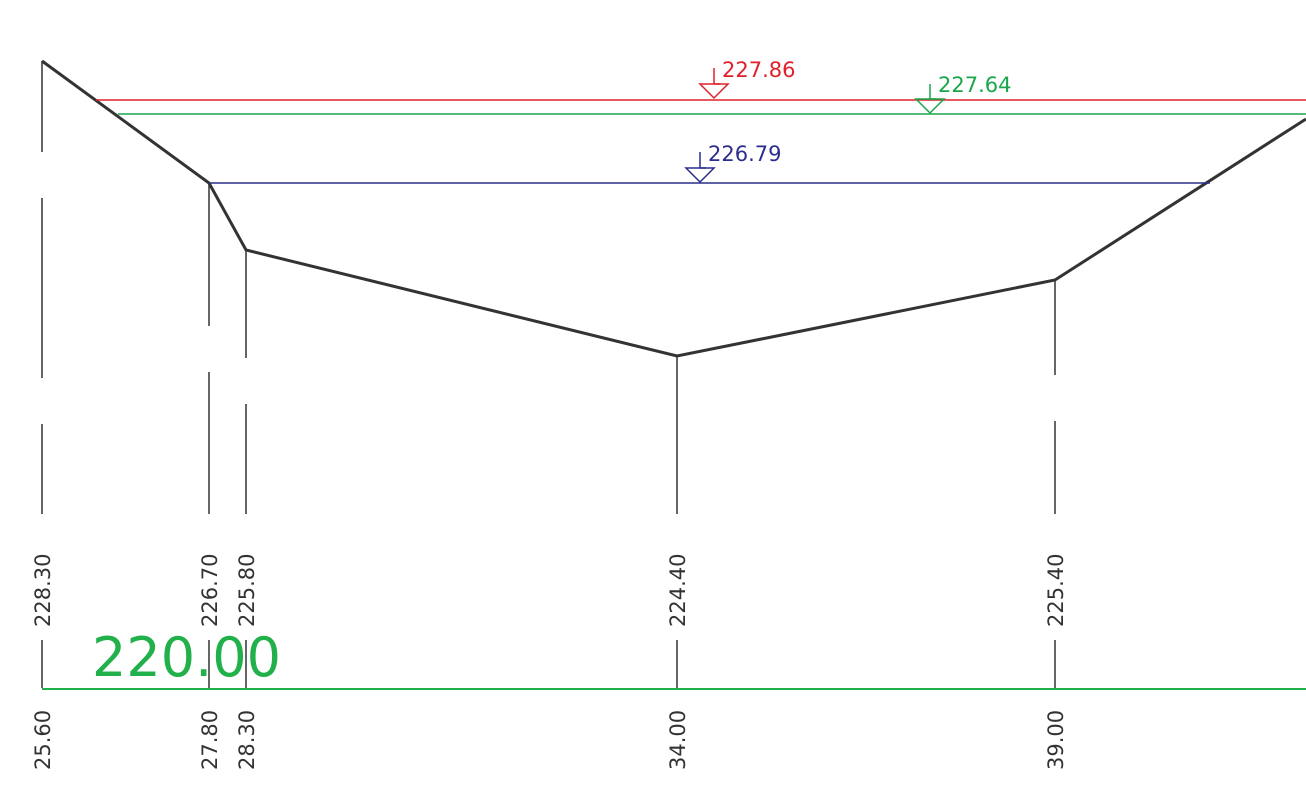 The height and width of the screenshot is (788, 1306). Describe the element at coordinates (700, 168) in the screenshot. I see `water-level-blue-marker` at that location.